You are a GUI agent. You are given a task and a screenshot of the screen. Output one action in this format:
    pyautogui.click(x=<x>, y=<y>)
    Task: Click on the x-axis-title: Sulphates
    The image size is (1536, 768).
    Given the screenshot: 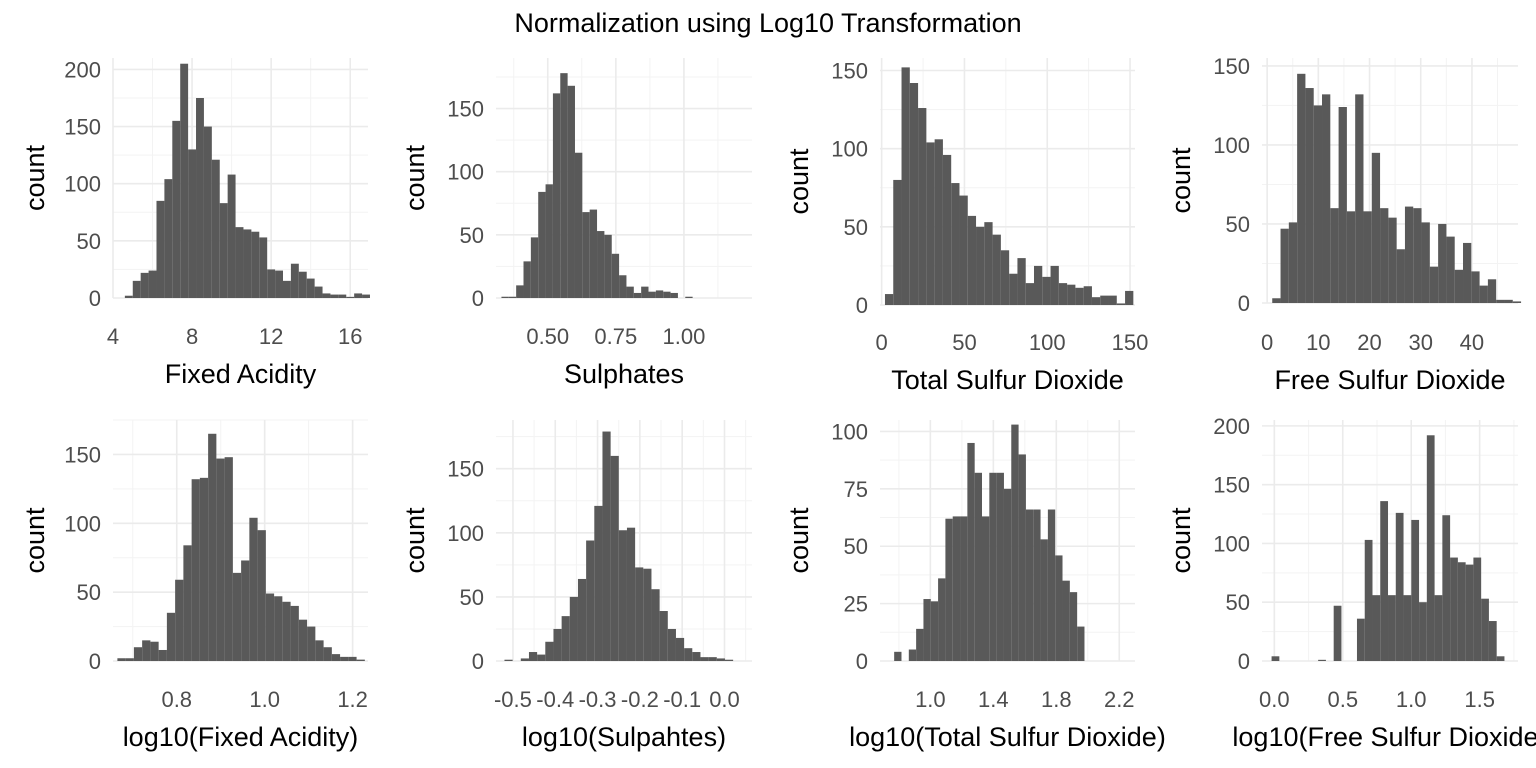 What is the action you would take?
    pyautogui.click(x=624, y=374)
    